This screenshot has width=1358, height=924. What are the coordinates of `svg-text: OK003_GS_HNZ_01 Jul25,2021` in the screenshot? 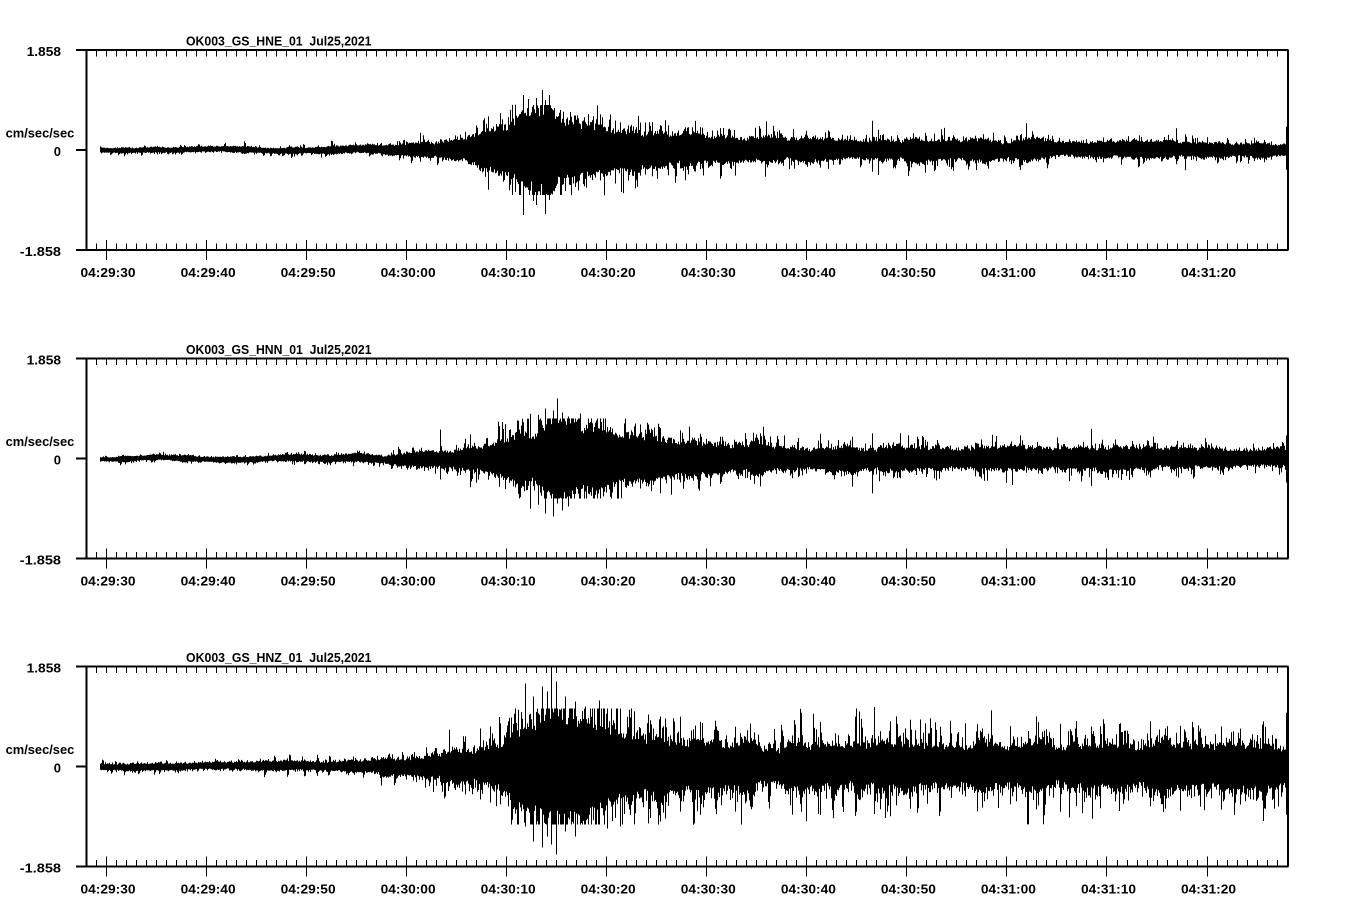 It's located at (279, 657).